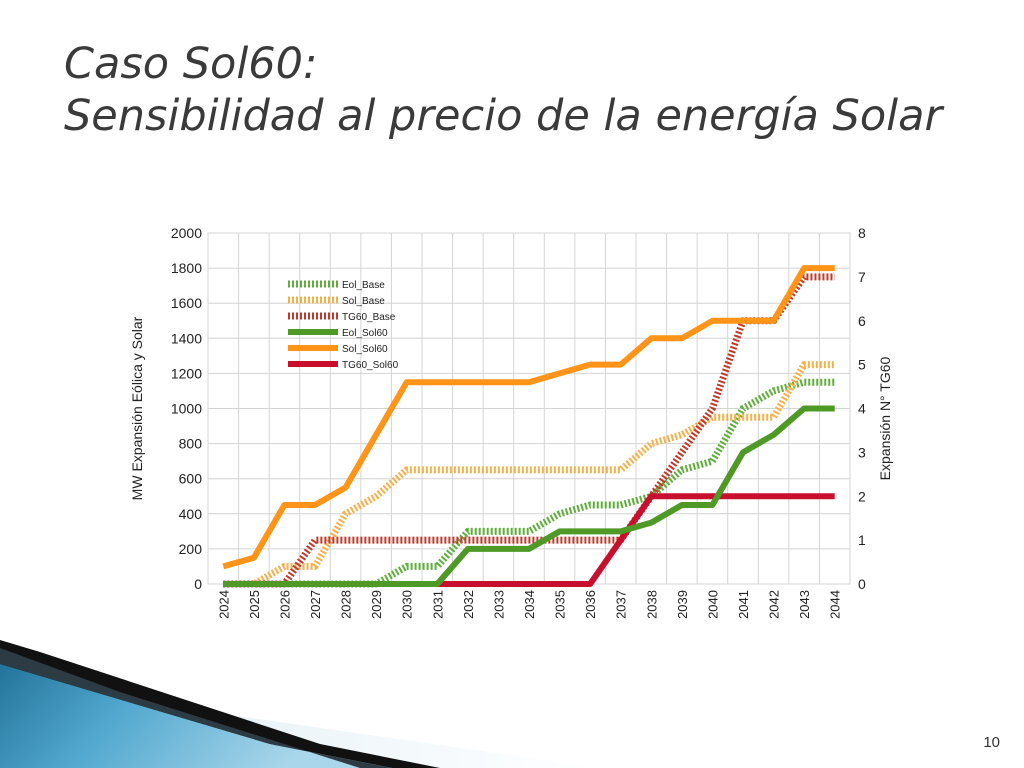  Describe the element at coordinates (862, 496) in the screenshot. I see `y2-tick-label-2: 2` at that location.